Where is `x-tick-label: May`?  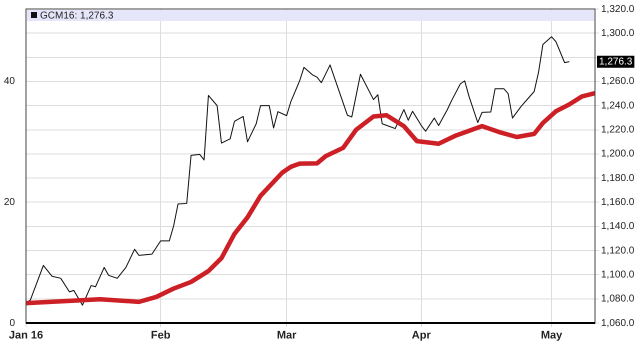 x-tick-label: May is located at coordinates (552, 336).